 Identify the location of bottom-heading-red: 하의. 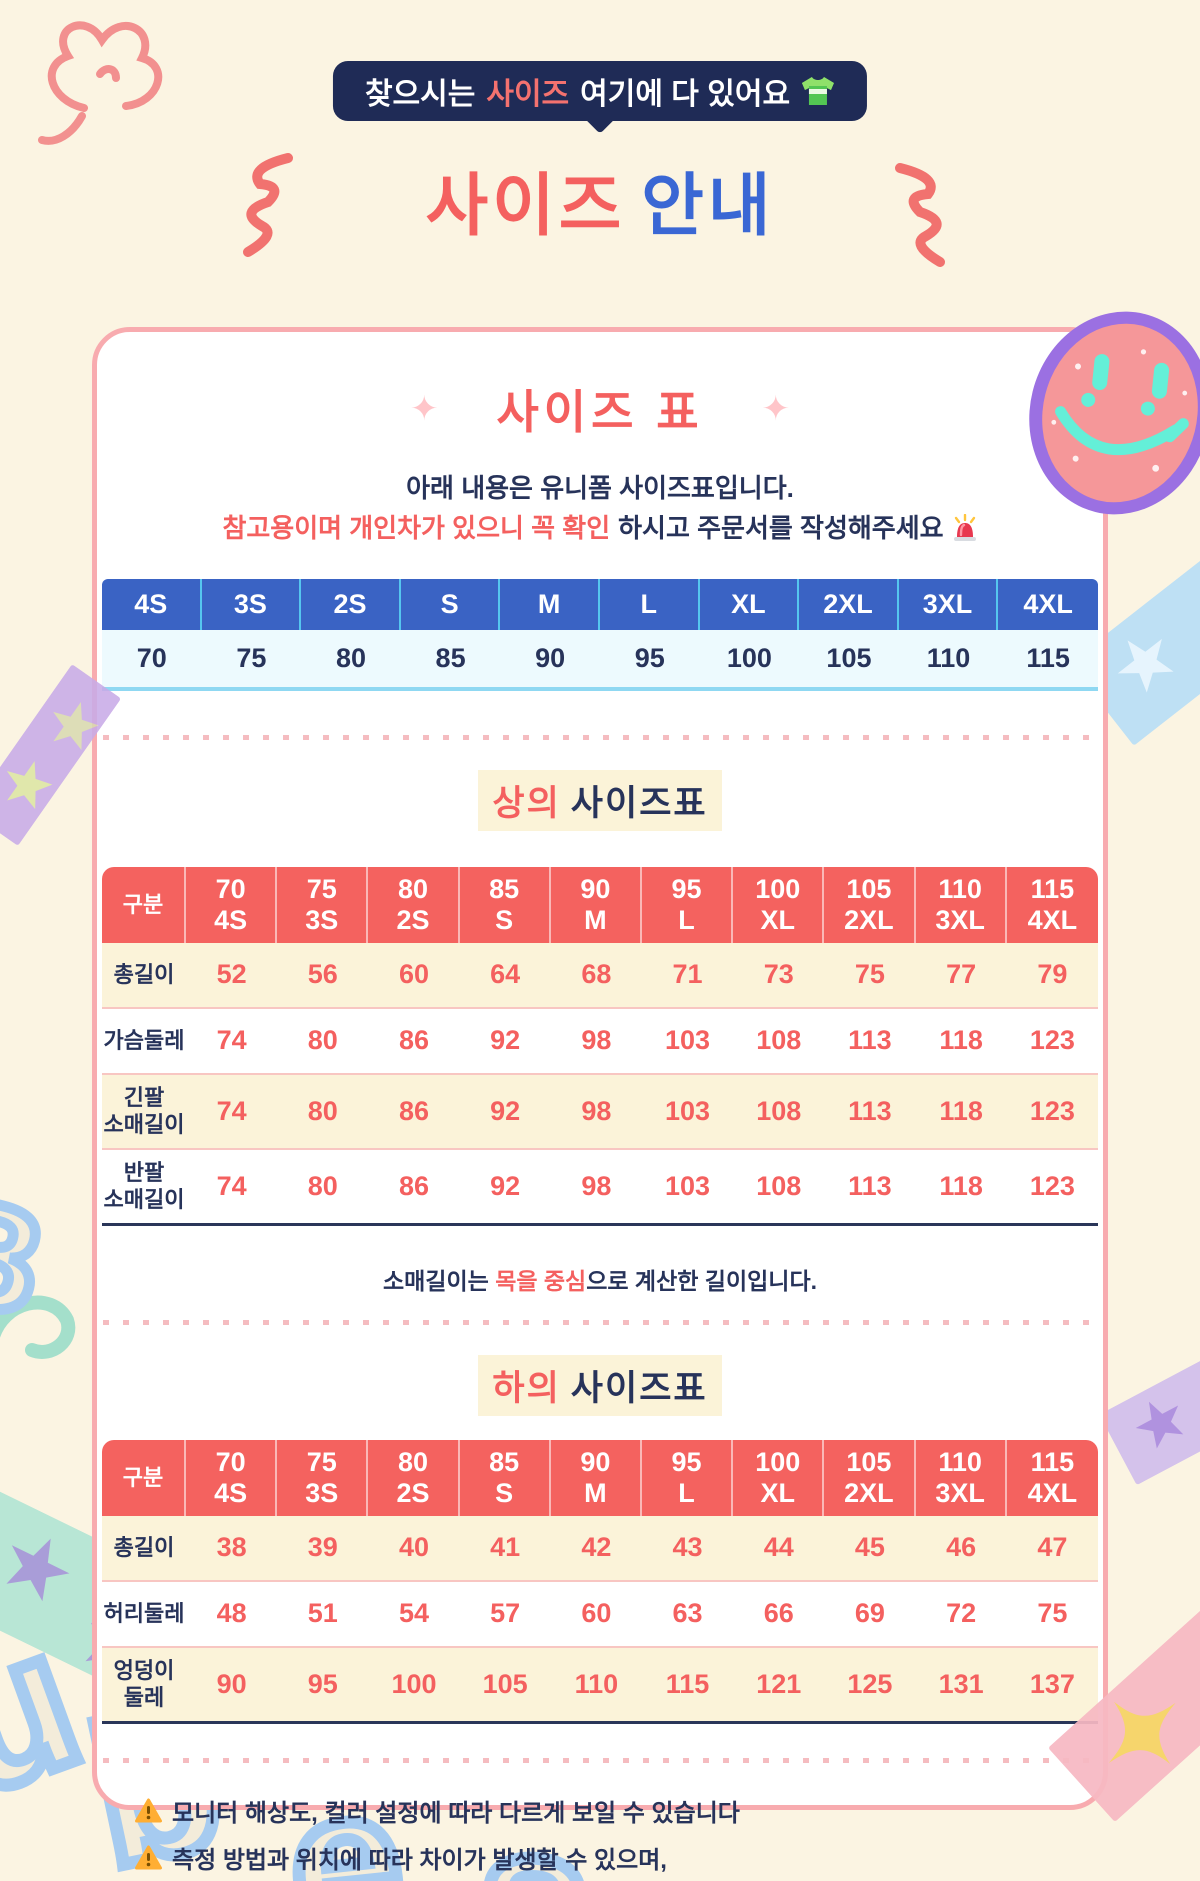
(526, 1388).